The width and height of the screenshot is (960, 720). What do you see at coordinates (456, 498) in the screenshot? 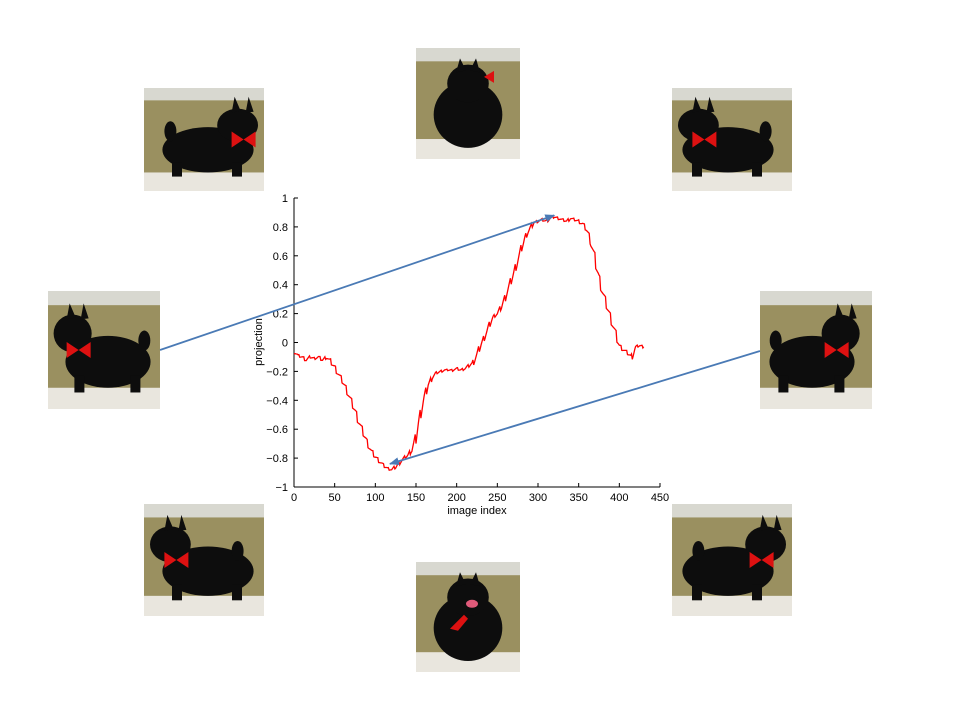
I see `x-tick-label: 200` at bounding box center [456, 498].